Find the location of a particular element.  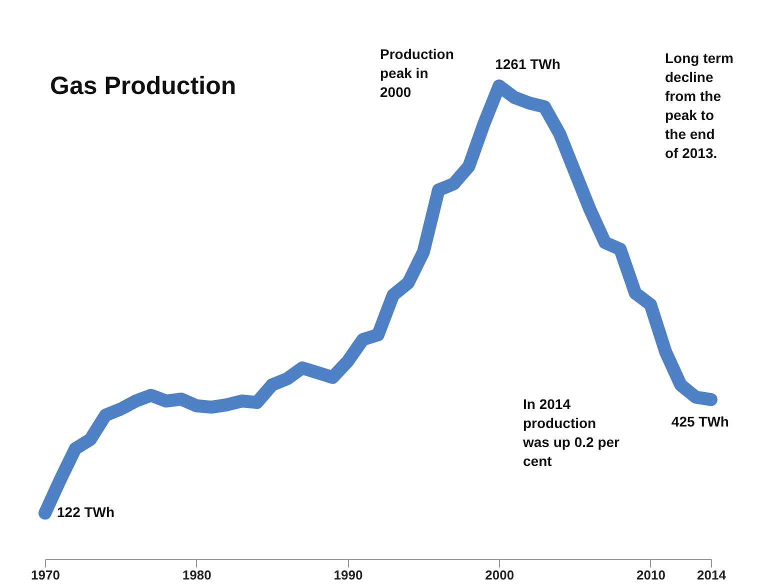

x-tick-label: 2010 is located at coordinates (651, 575).